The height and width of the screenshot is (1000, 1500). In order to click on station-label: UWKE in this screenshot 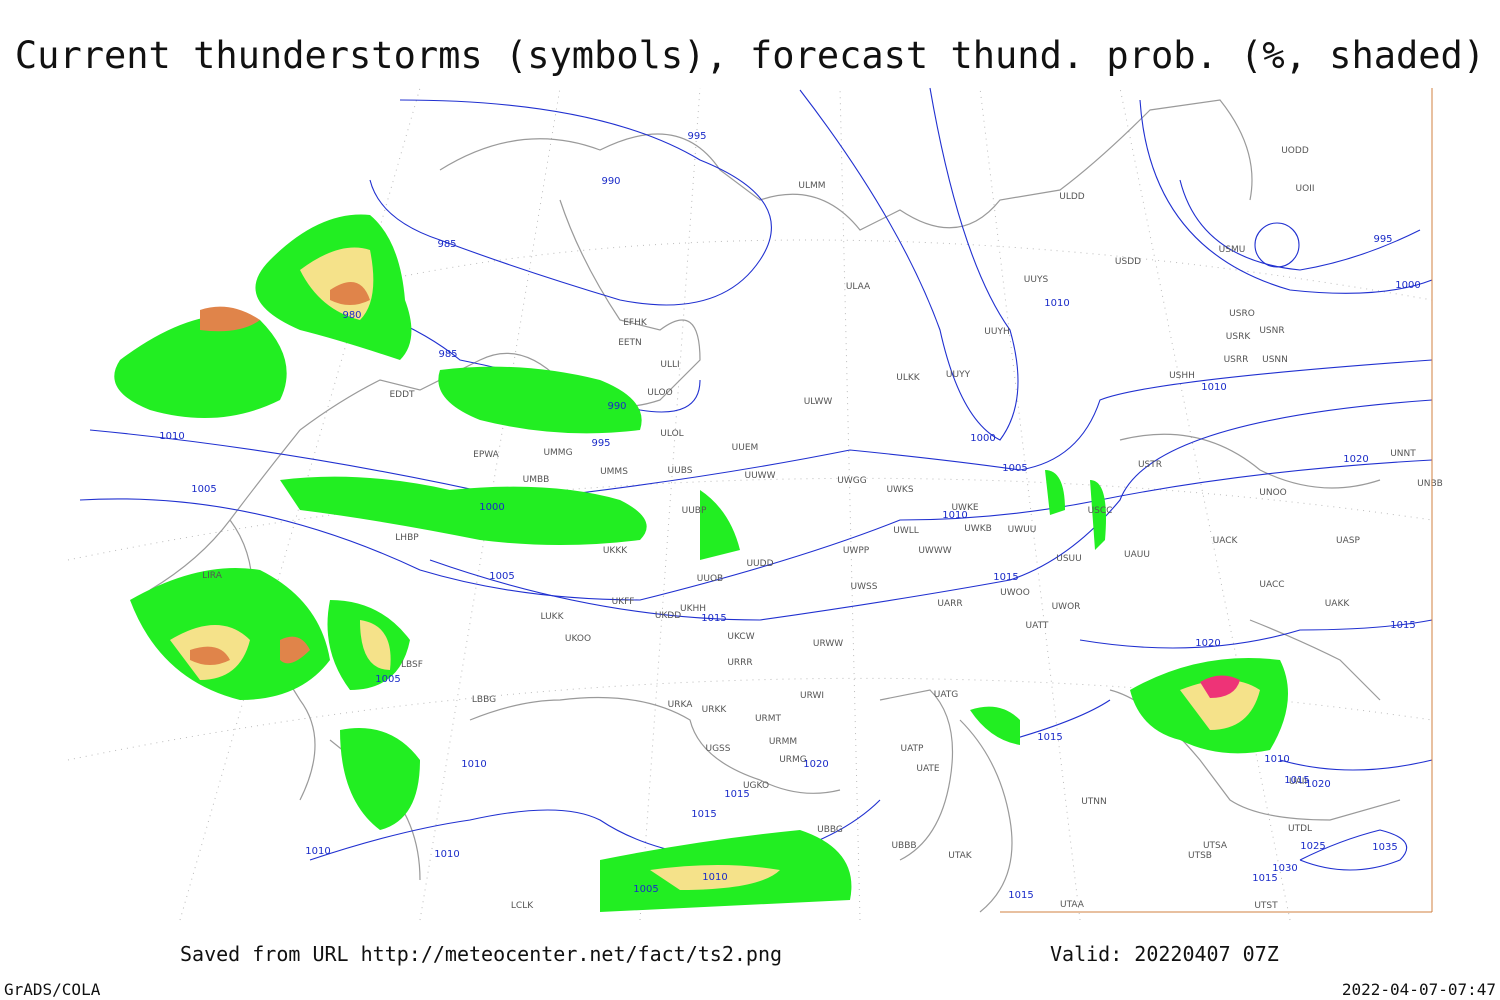, I will do `click(964, 508)`.